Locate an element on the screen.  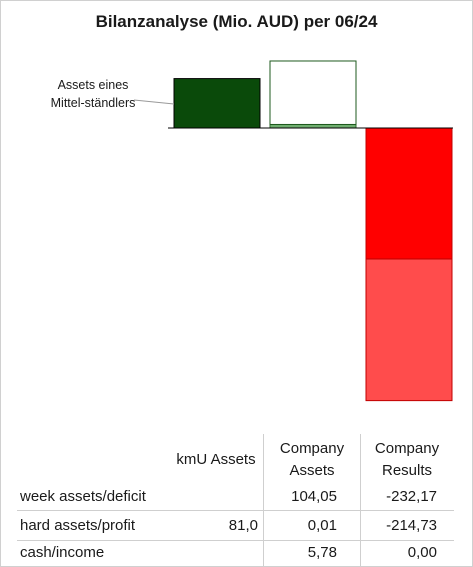
cell-week-company-results: -232,17 is located at coordinates (411, 496).